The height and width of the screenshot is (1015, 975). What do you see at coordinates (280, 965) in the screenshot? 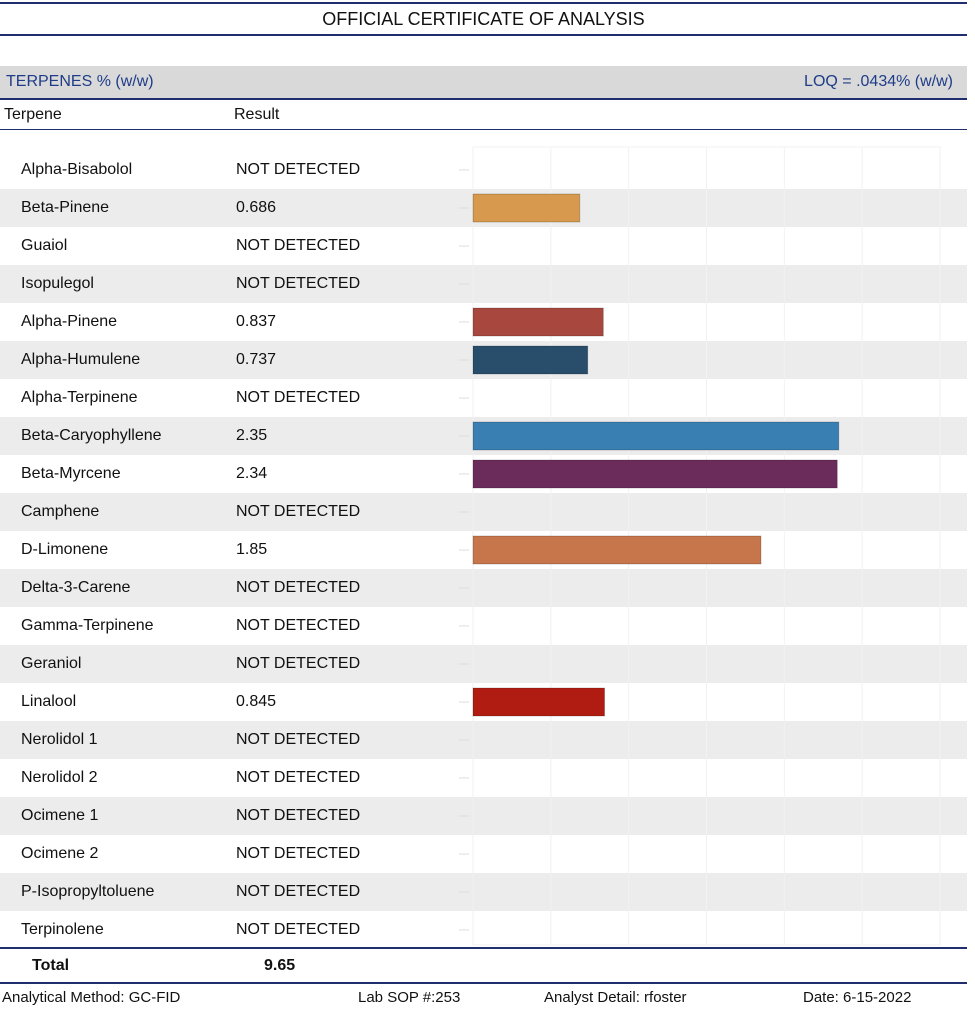
I see `total-value: 9.65` at bounding box center [280, 965].